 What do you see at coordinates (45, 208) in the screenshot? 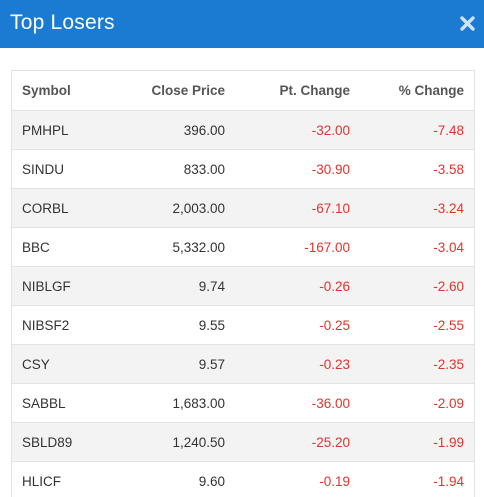
I see `cell-symbol: CORBL` at bounding box center [45, 208].